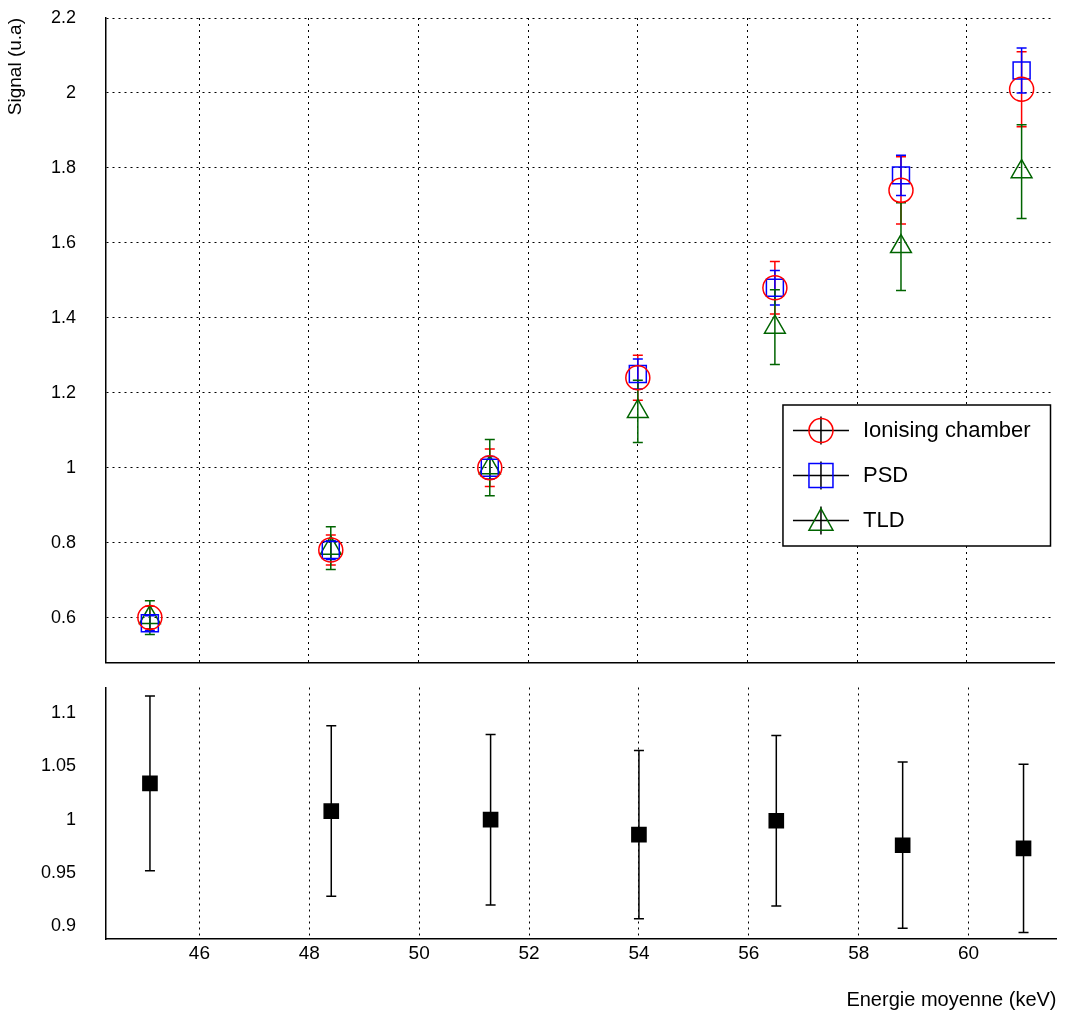 This screenshot has width=1068, height=1016. Describe the element at coordinates (309, 952) in the screenshot. I see `x-tick-label: 48` at that location.